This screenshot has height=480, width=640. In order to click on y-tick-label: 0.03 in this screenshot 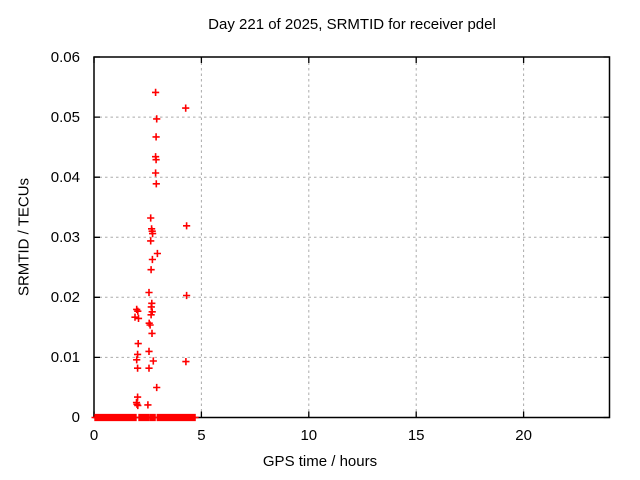, I will do `click(65, 237)`.